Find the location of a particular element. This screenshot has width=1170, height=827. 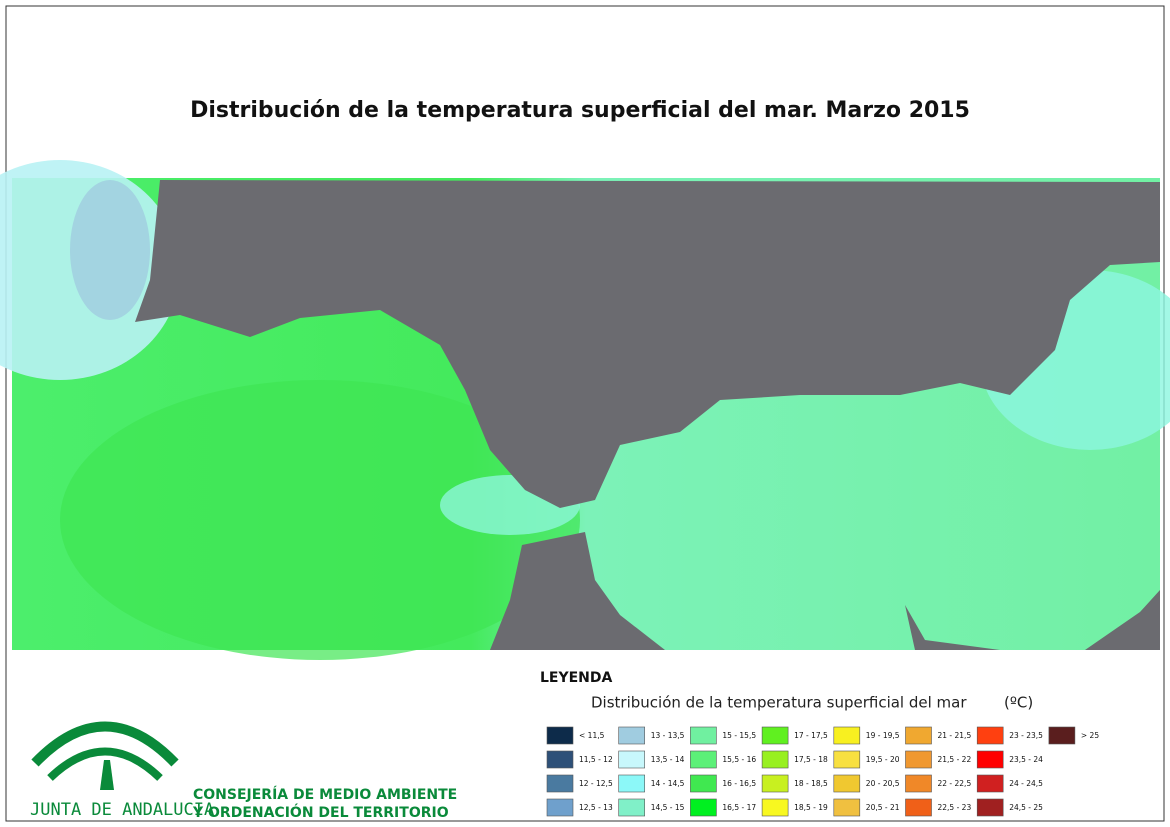

legend-label: 12 - 12,5 is located at coordinates (596, 783).